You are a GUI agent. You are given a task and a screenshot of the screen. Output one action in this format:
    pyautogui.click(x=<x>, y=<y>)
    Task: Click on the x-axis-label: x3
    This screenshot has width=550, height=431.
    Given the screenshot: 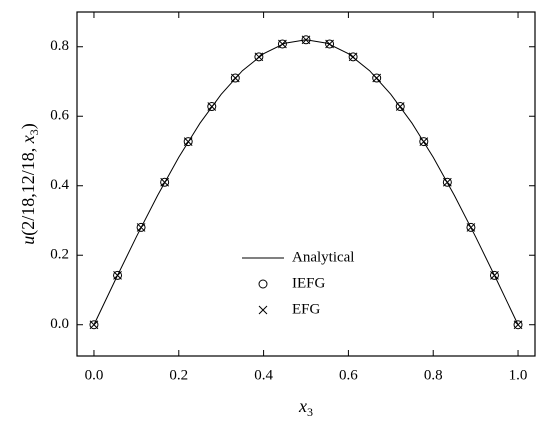 What is the action you would take?
    pyautogui.click(x=305, y=407)
    